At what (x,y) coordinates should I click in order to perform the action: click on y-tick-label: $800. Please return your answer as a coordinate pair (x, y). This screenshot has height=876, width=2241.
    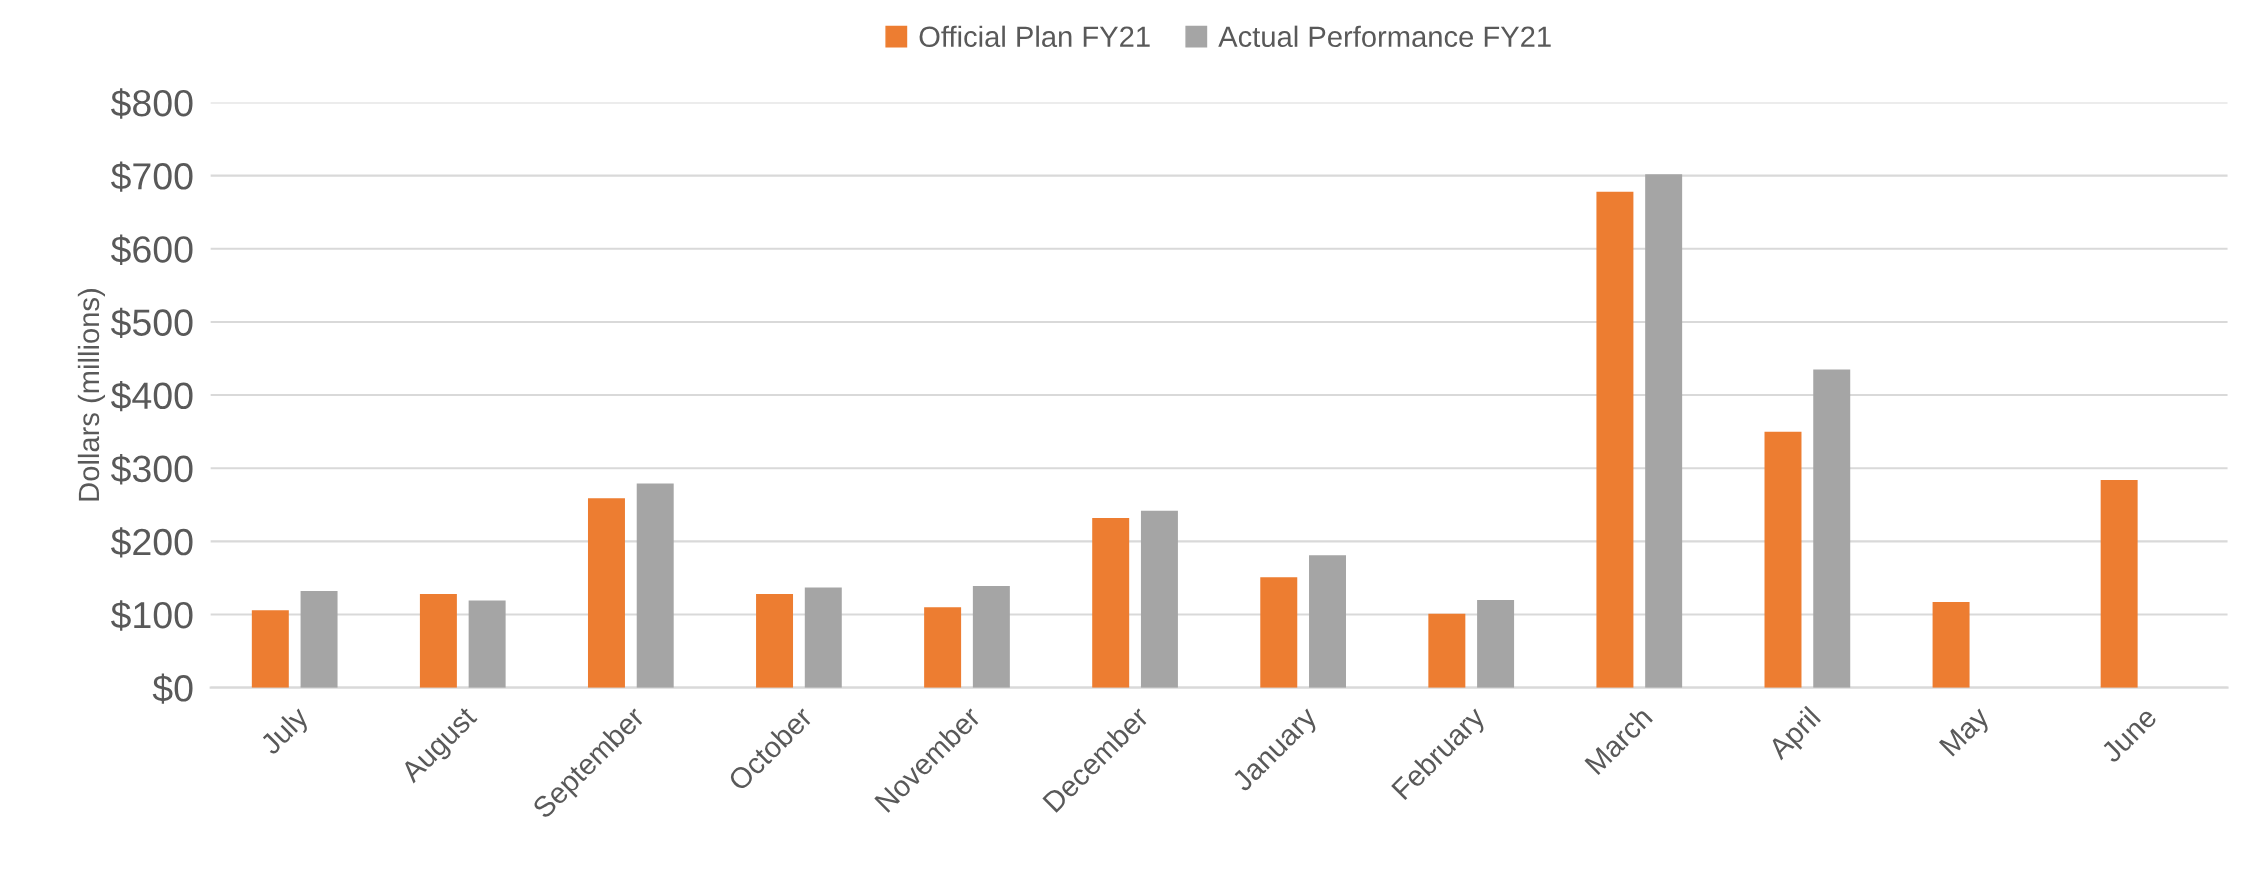
    Looking at the image, I should click on (151, 103).